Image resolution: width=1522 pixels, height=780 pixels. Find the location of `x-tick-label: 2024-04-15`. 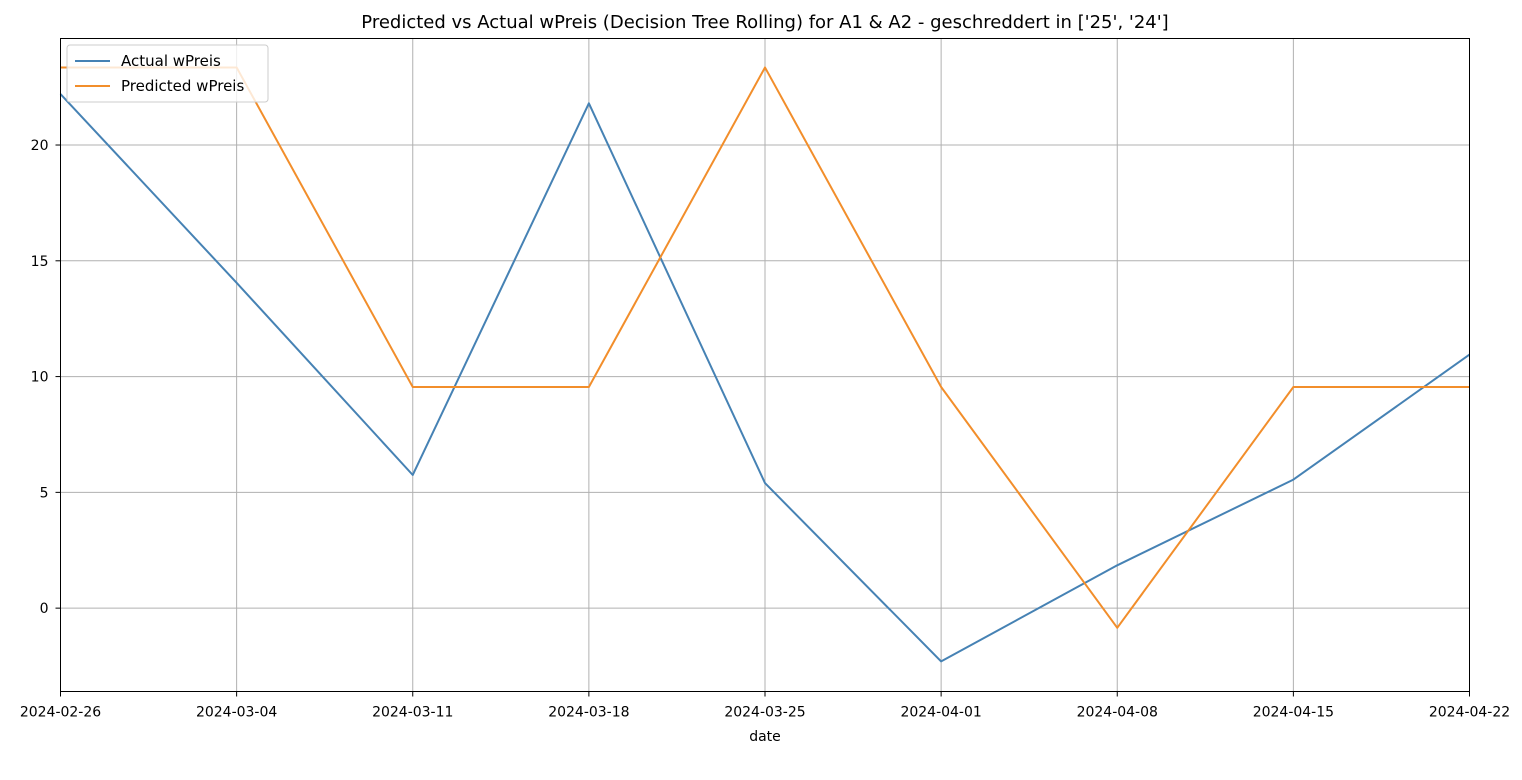

x-tick-label: 2024-04-15 is located at coordinates (1293, 713).